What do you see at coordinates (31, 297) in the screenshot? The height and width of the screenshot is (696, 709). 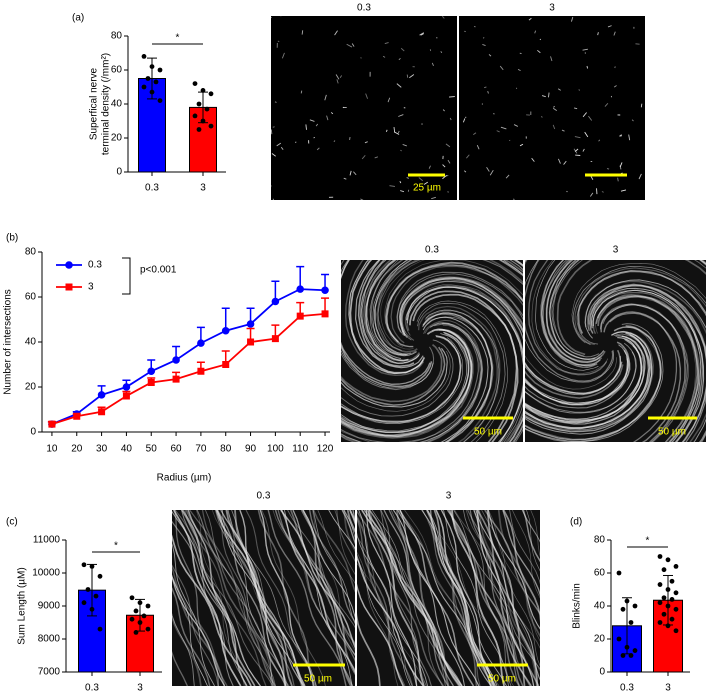 I see `y-tick-label: 60` at bounding box center [31, 297].